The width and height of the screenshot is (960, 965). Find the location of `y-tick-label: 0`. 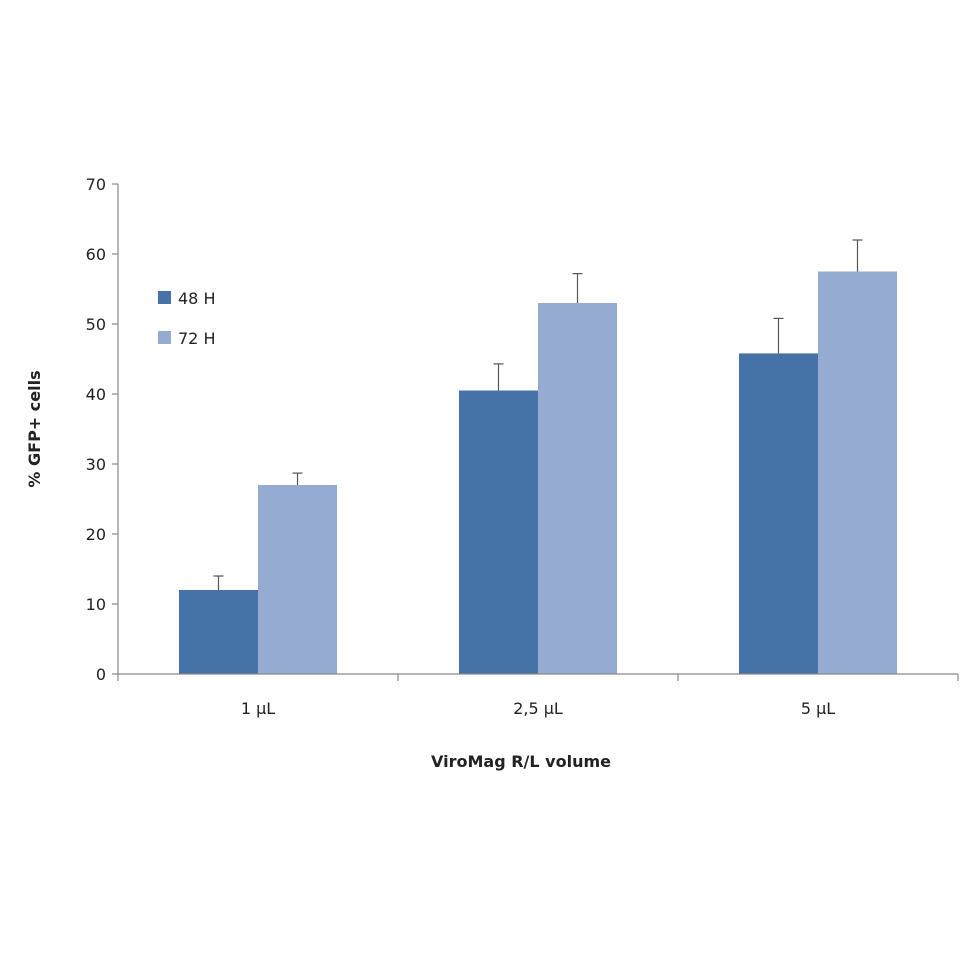

y-tick-label: 0 is located at coordinates (101, 674).